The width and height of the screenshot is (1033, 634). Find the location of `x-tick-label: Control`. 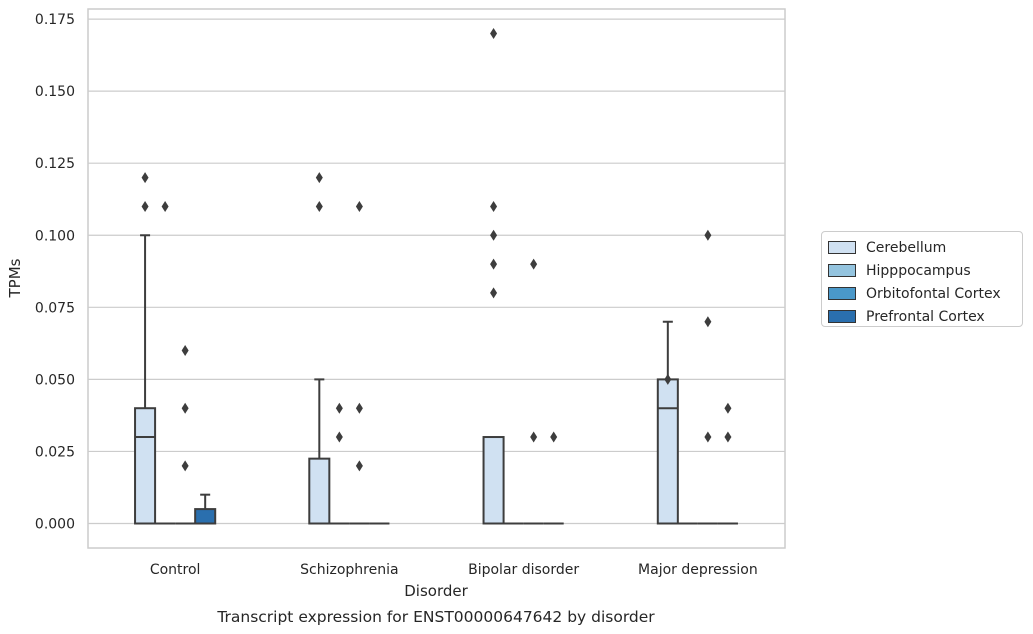

x-tick-label: Control is located at coordinates (175, 570).